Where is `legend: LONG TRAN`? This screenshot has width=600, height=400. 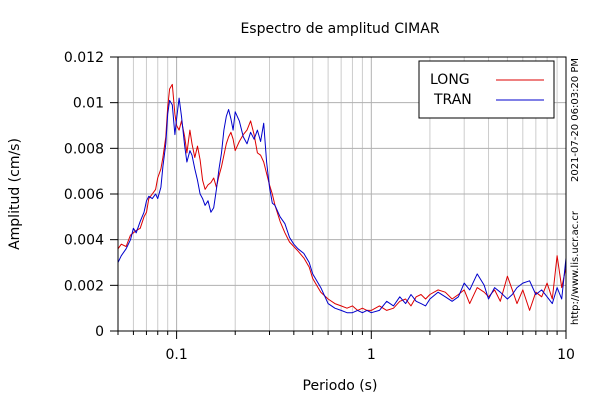
legend: LONG TRAN is located at coordinates (486, 89).